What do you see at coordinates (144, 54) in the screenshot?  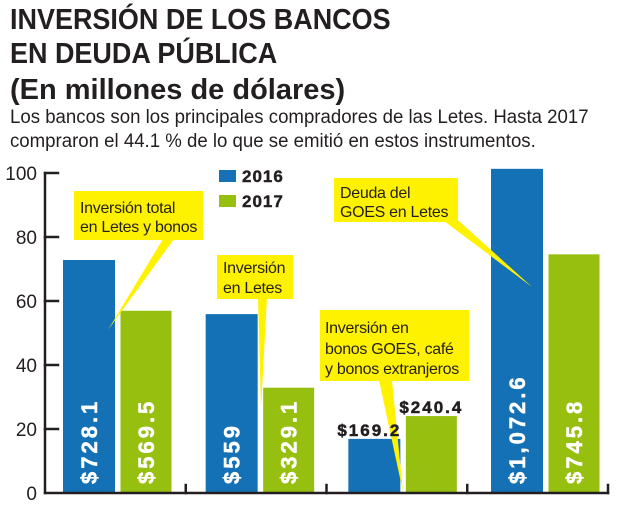 I see `title-line-2: EN DEUDA PÚBLICA` at bounding box center [144, 54].